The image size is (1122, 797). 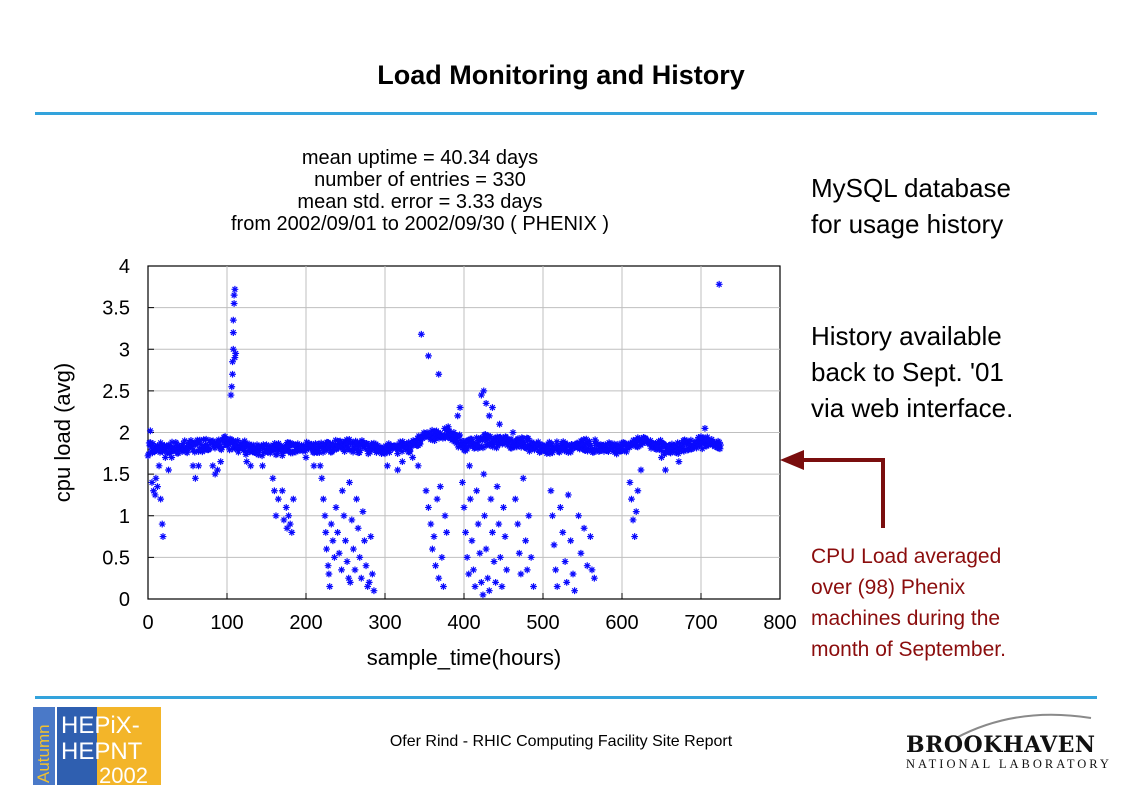 What do you see at coordinates (124, 517) in the screenshot?
I see `y-tick-label: 1` at bounding box center [124, 517].